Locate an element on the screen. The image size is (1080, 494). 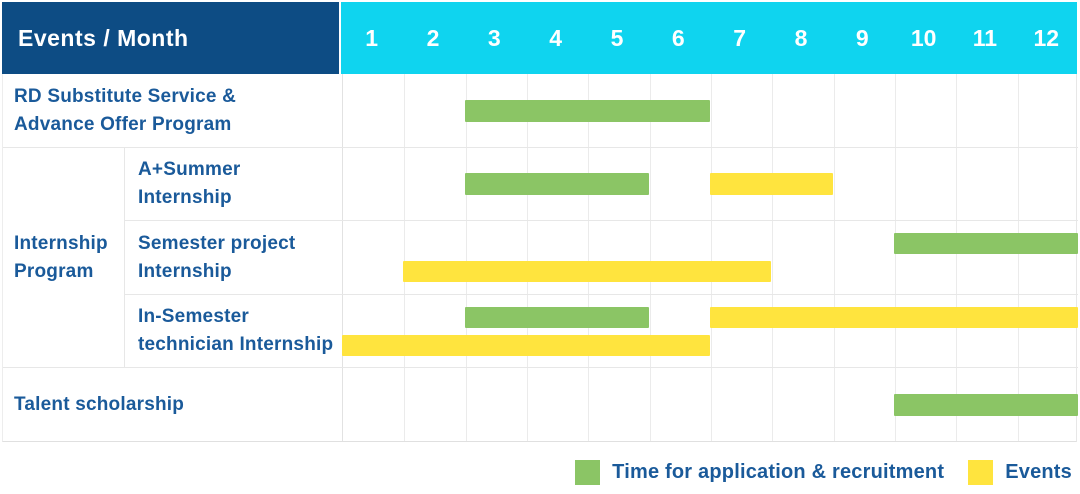
legend-item-application: Time for application & recruitment is located at coordinates (760, 472).